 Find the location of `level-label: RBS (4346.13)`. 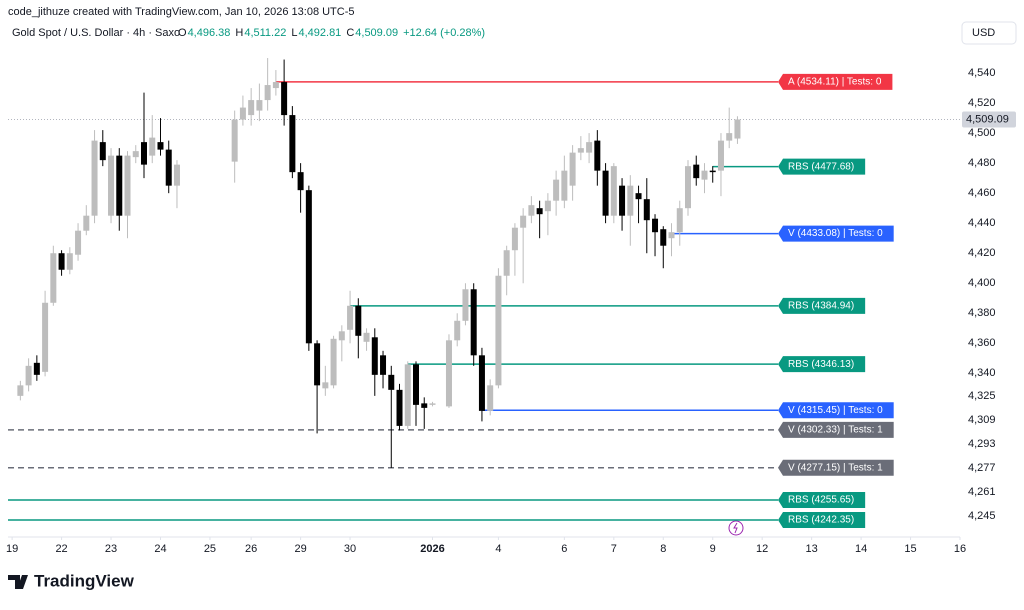

level-label: RBS (4346.13) is located at coordinates (821, 364).